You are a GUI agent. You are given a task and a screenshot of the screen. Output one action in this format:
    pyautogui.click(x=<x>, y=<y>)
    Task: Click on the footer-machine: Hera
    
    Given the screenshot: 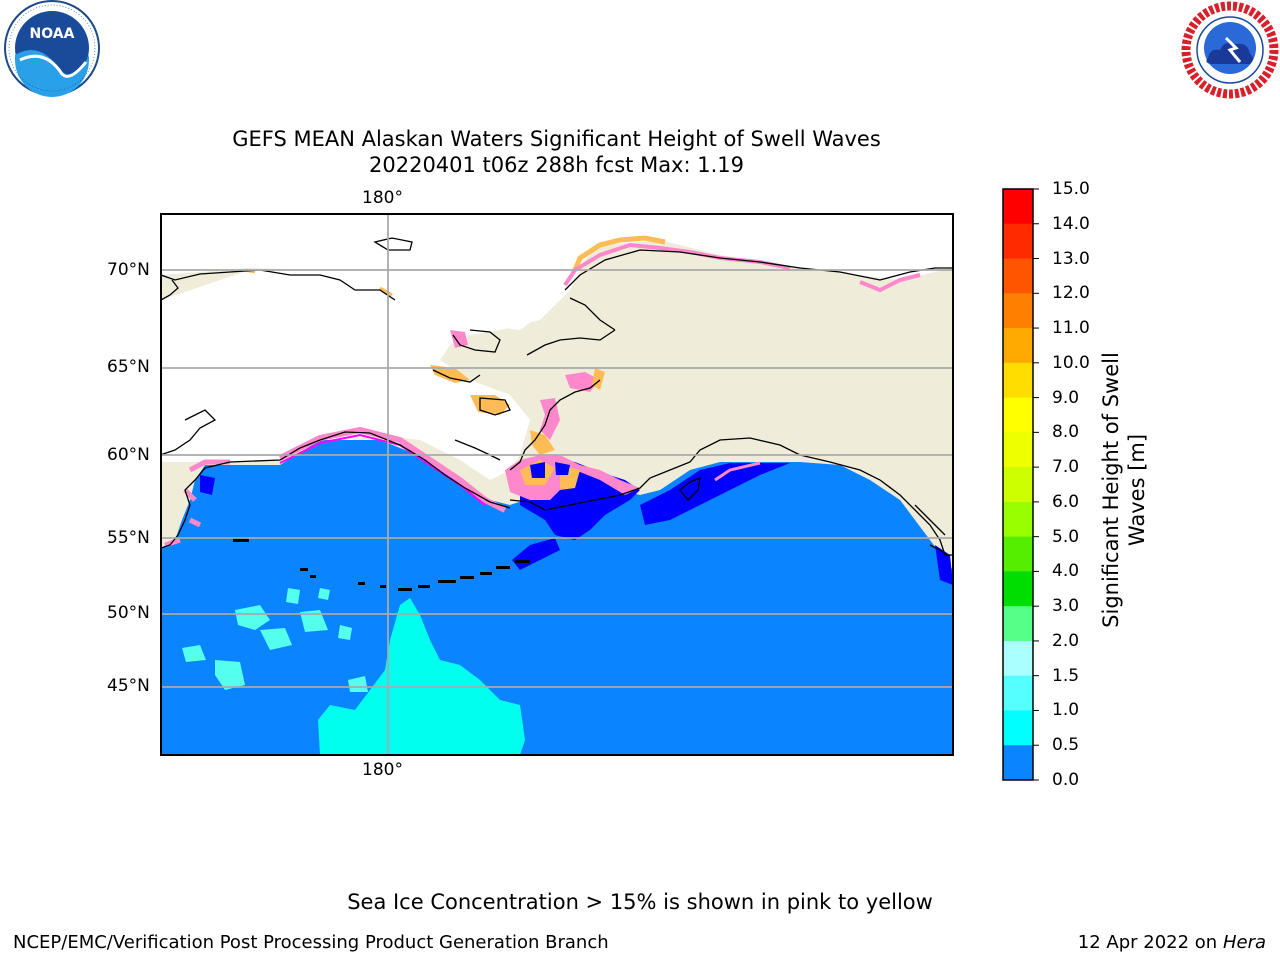 What is the action you would take?
    pyautogui.click(x=1244, y=942)
    